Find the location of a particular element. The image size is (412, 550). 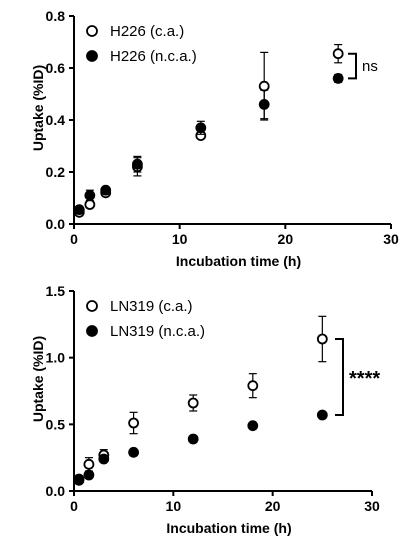

y-tick-label: 0.2 is located at coordinates (56, 172).